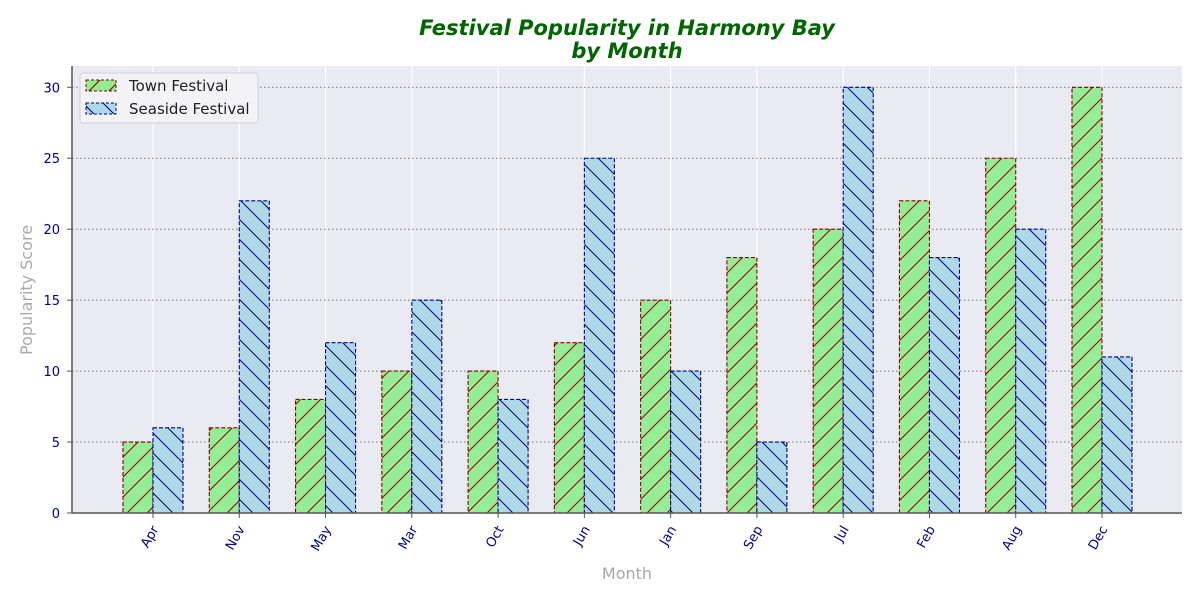  Describe the element at coordinates (828, 371) in the screenshot. I see `bar-town-festival-jul` at that location.